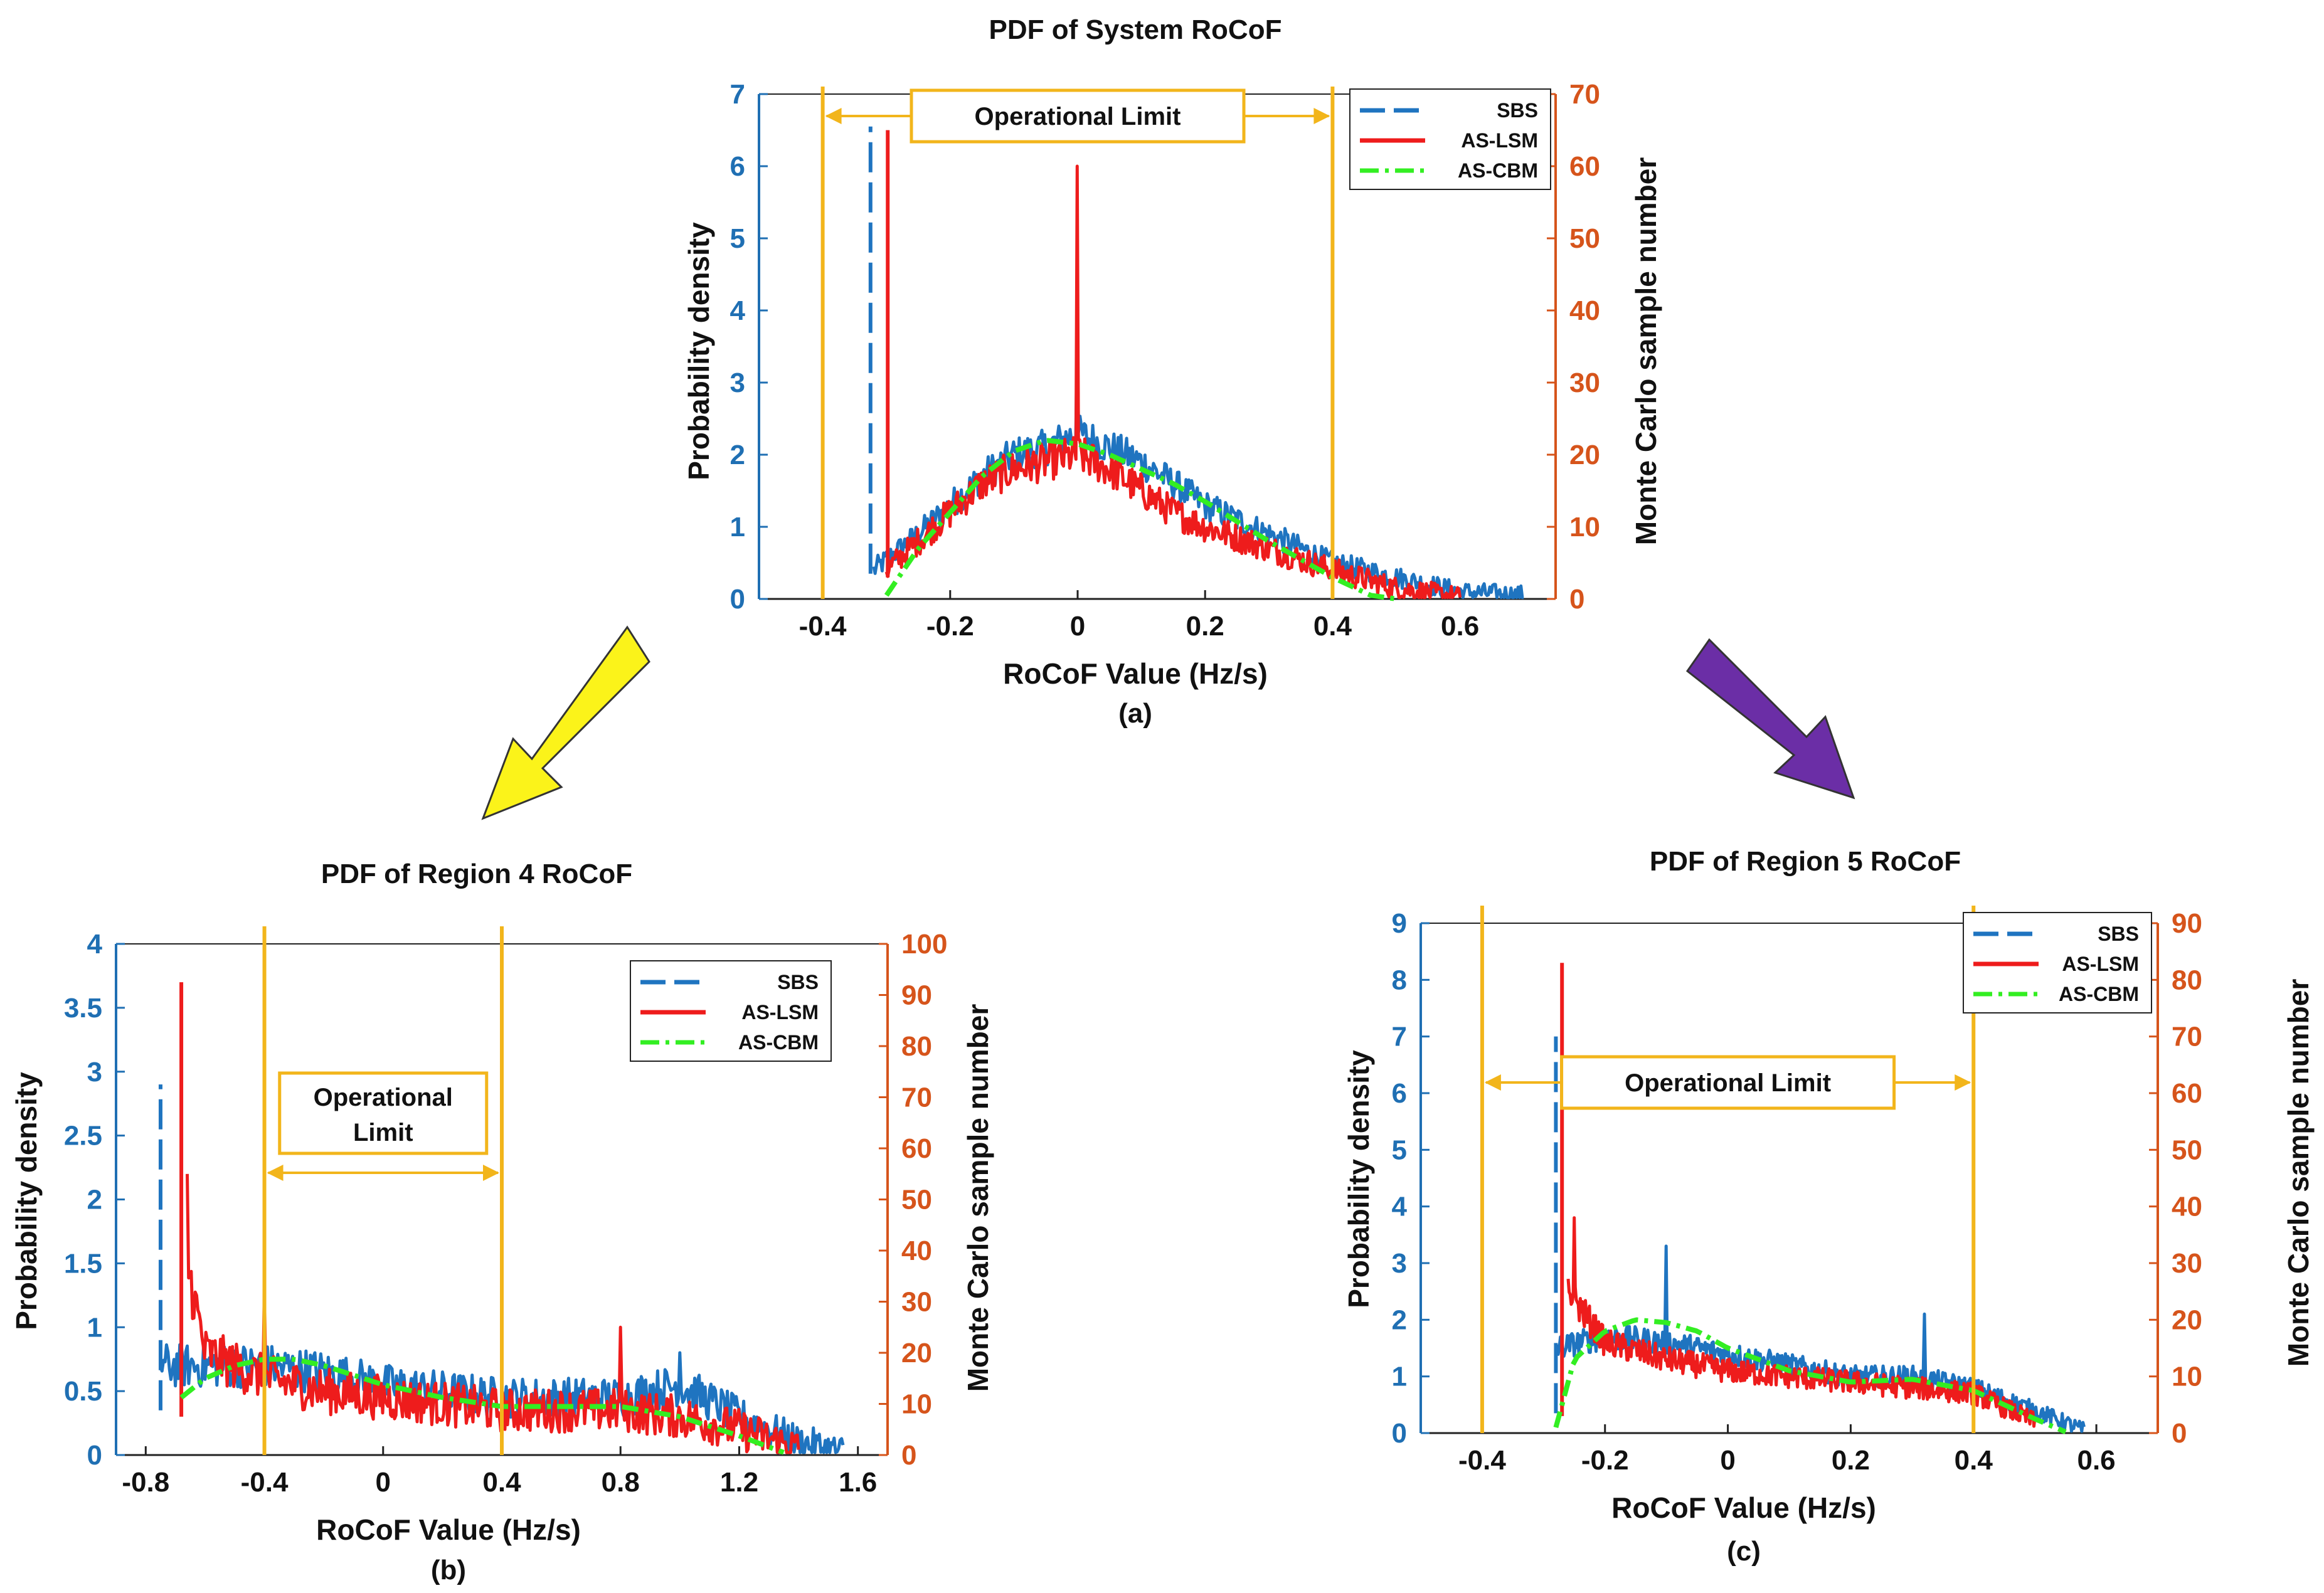 The width and height of the screenshot is (2324, 1593). Describe the element at coordinates (1399, 1093) in the screenshot. I see `chart-c-ytick-label: 6` at that location.